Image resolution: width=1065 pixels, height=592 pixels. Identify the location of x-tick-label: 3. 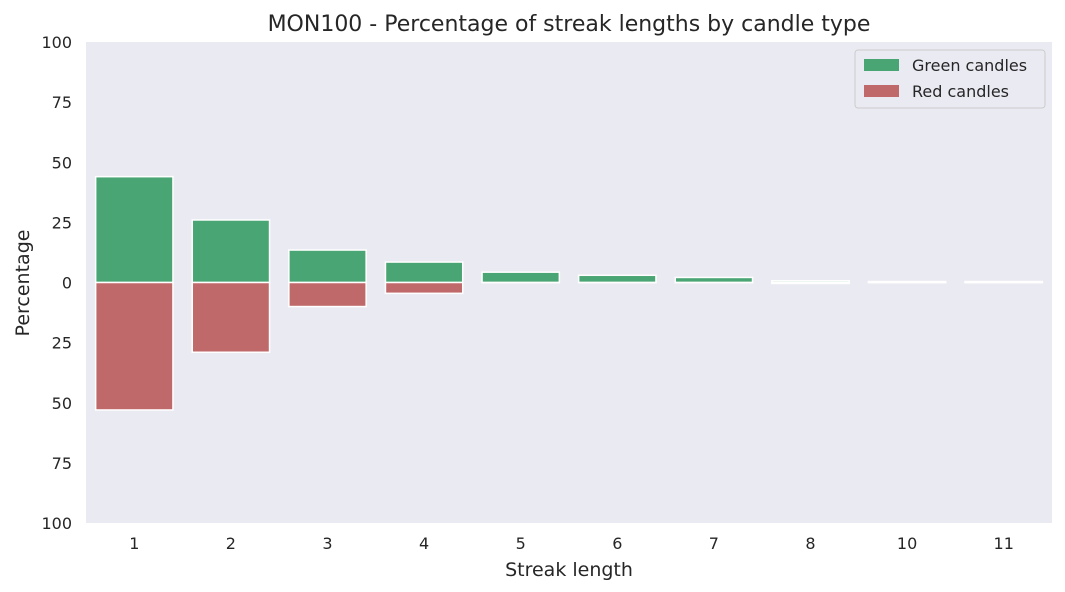
(327, 543).